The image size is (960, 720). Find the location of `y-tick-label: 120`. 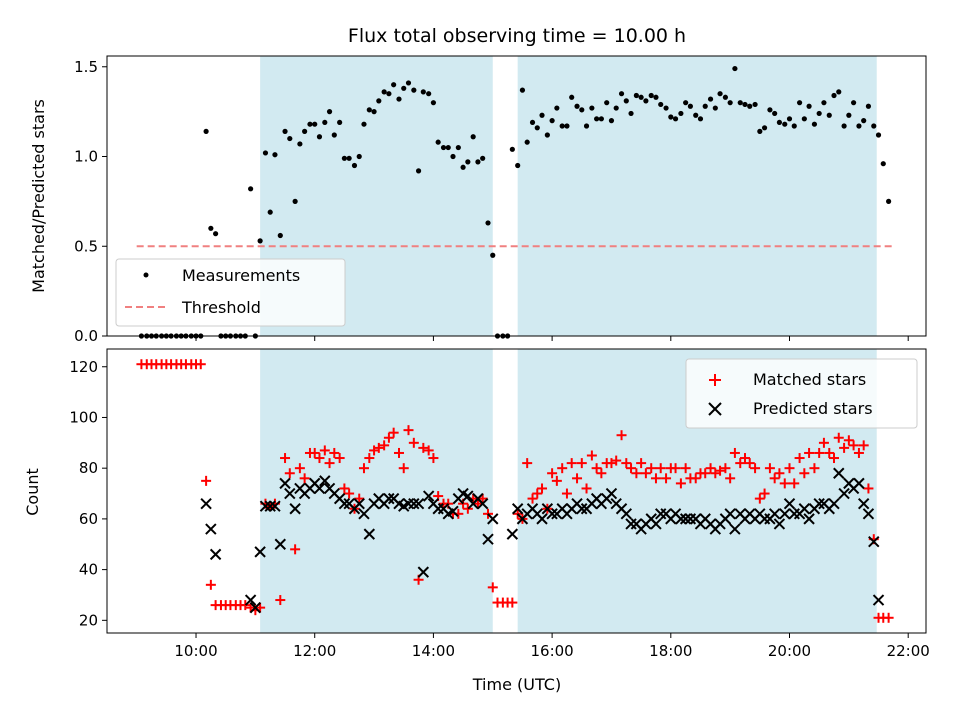

y-tick-label: 120 is located at coordinates (83, 367).